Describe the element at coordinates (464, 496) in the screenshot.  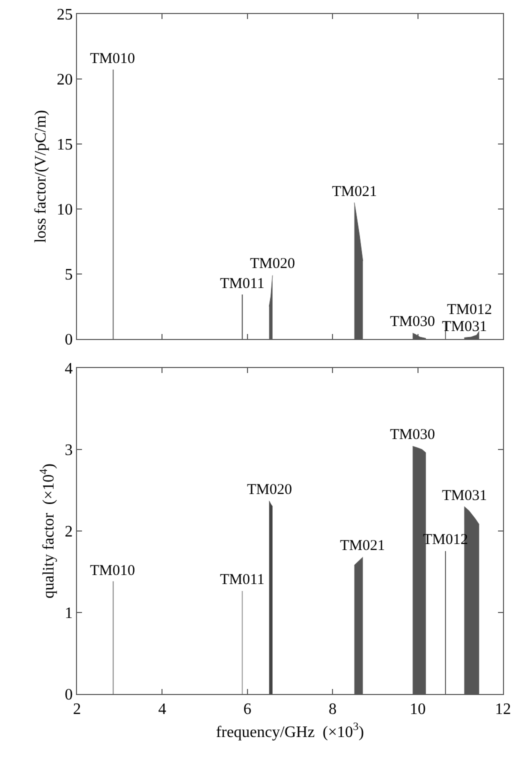
I see `annotation: TM031` at that location.